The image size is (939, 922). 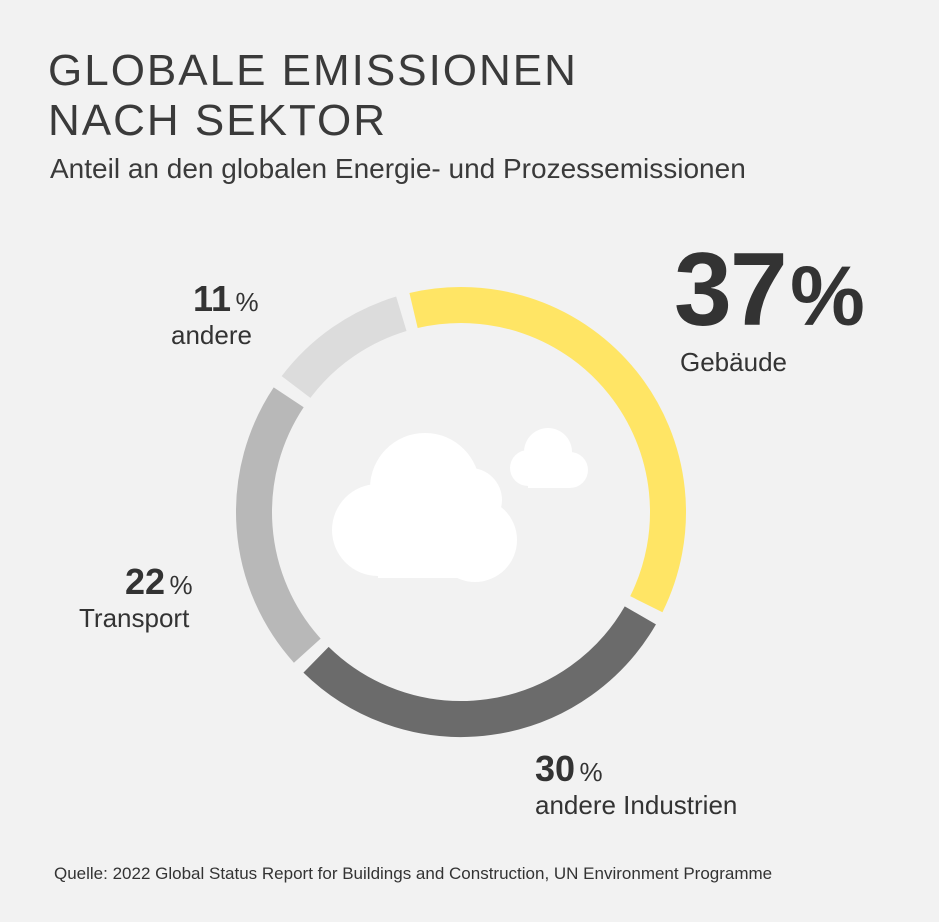 What do you see at coordinates (636, 805) in the screenshot?
I see `category-andere-industrien: andere Industrien` at bounding box center [636, 805].